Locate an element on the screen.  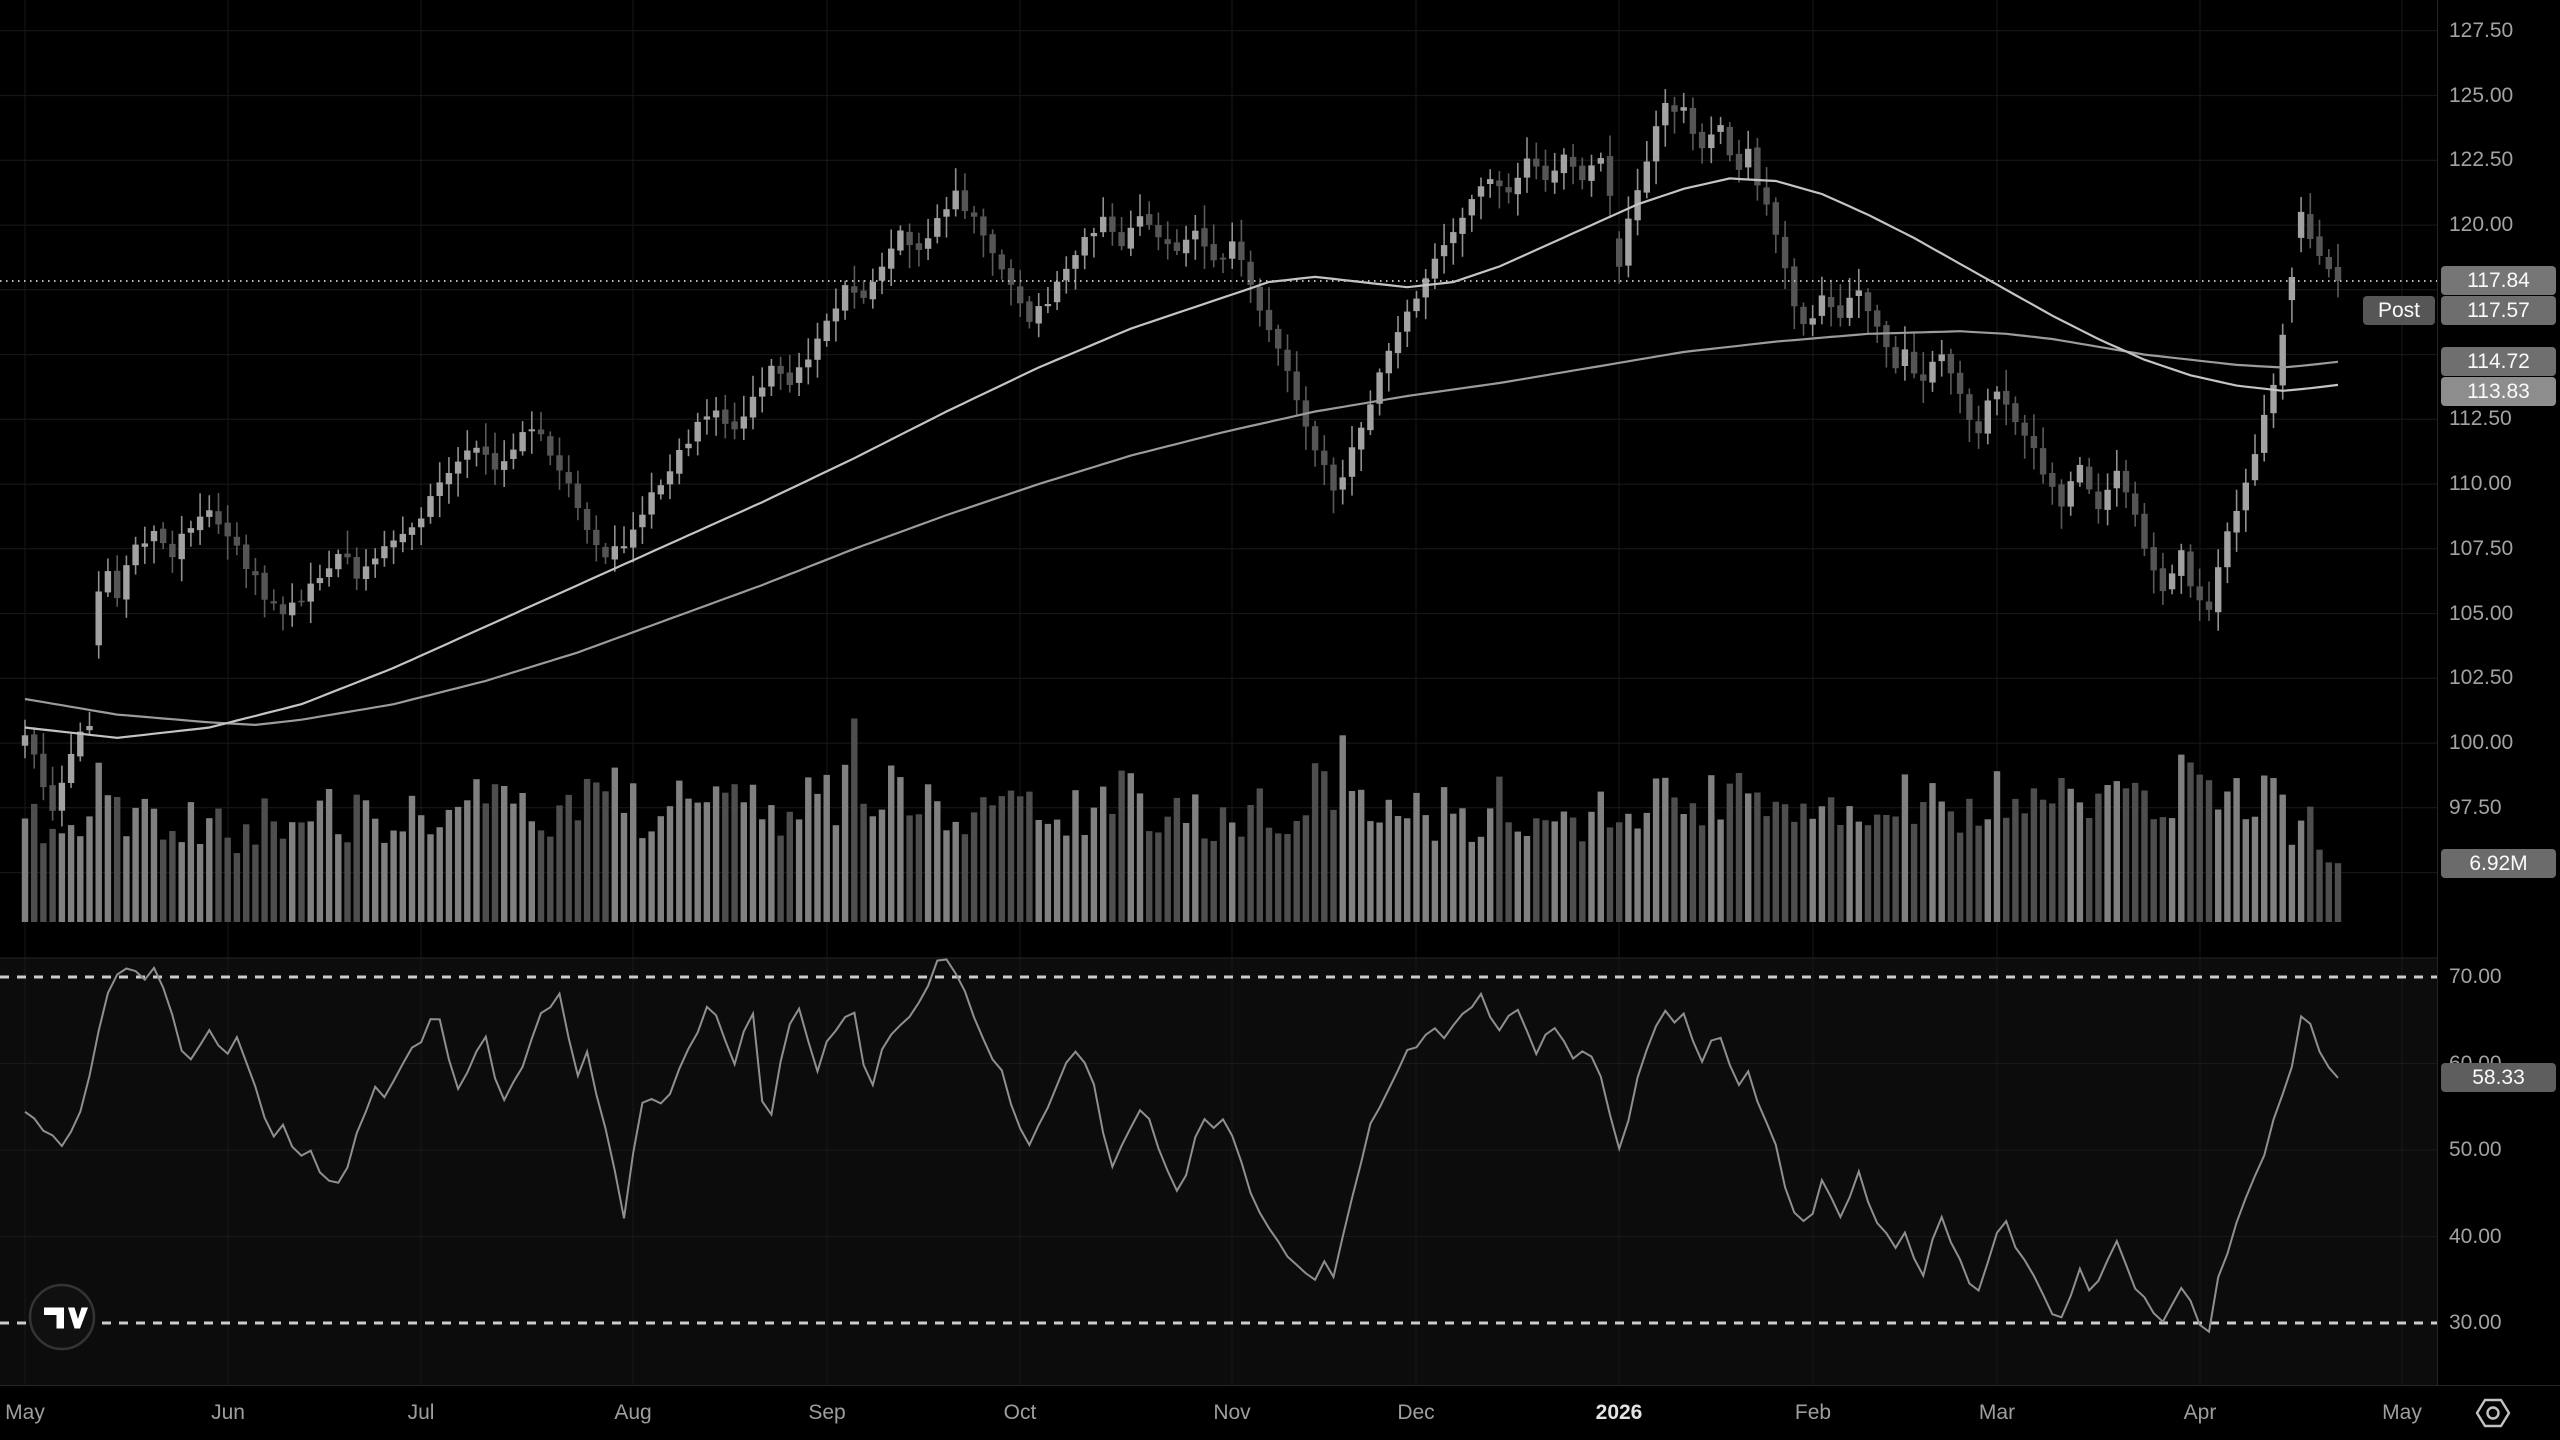
price-tick-label: 100.00 is located at coordinates (2481, 743).